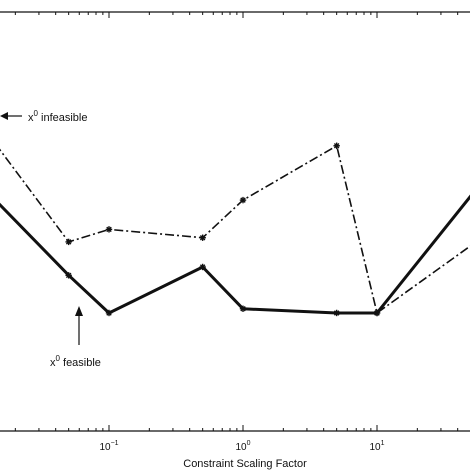 The height and width of the screenshot is (470, 470). Describe the element at coordinates (376, 446) in the screenshot. I see `x-tick-label: 10¹` at that location.